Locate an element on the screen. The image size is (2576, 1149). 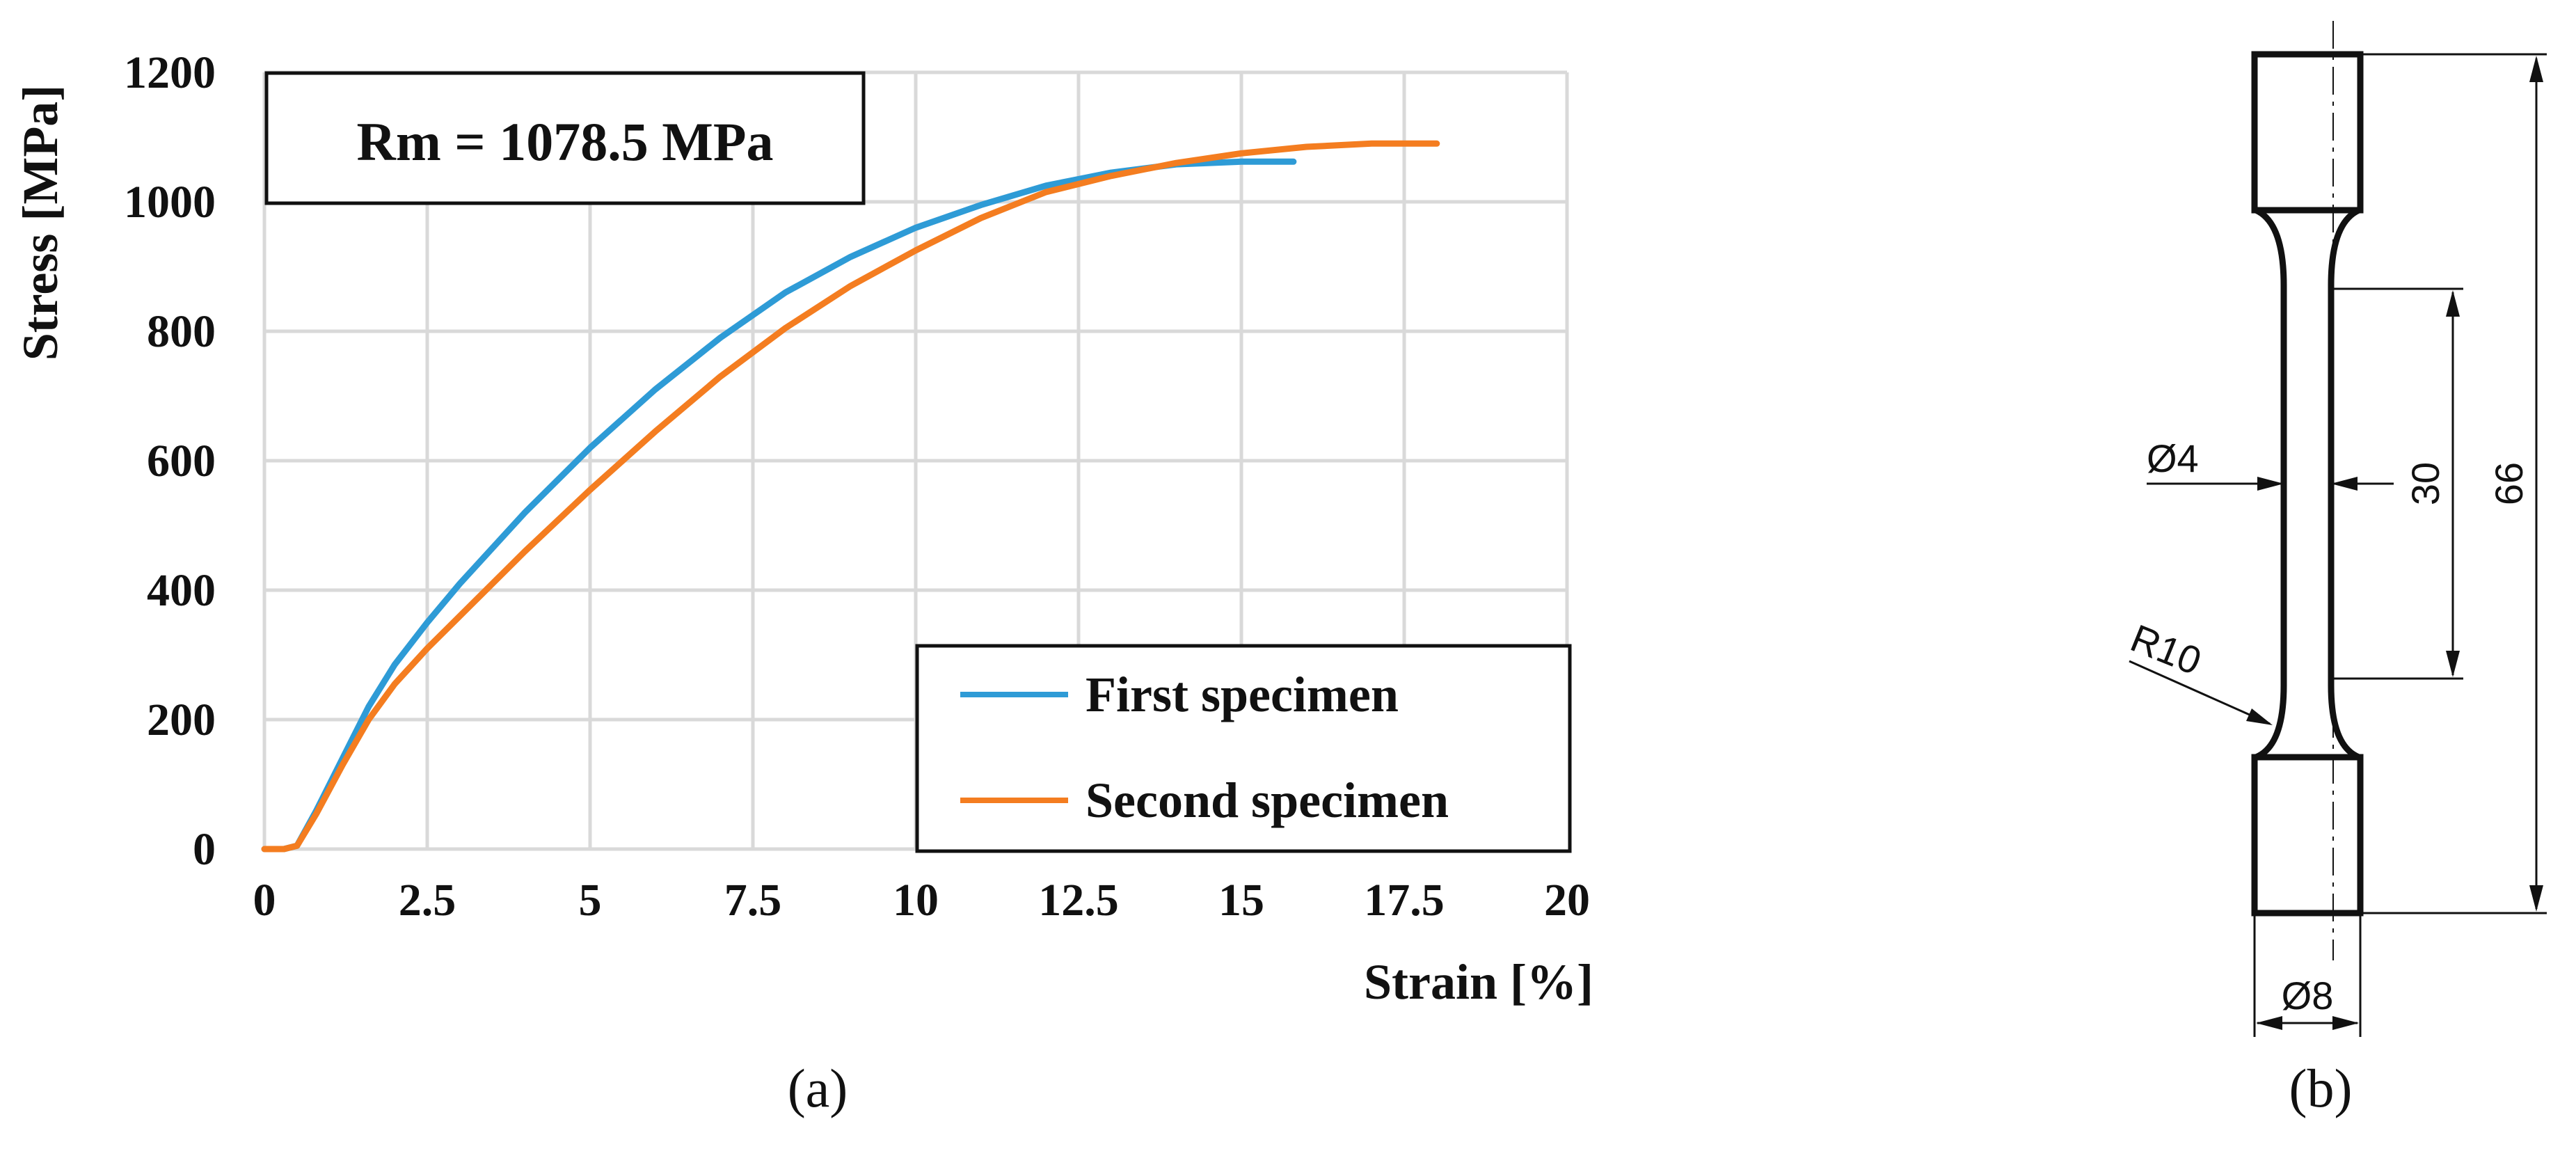
x-tick-label: 15 is located at coordinates (1241, 900).